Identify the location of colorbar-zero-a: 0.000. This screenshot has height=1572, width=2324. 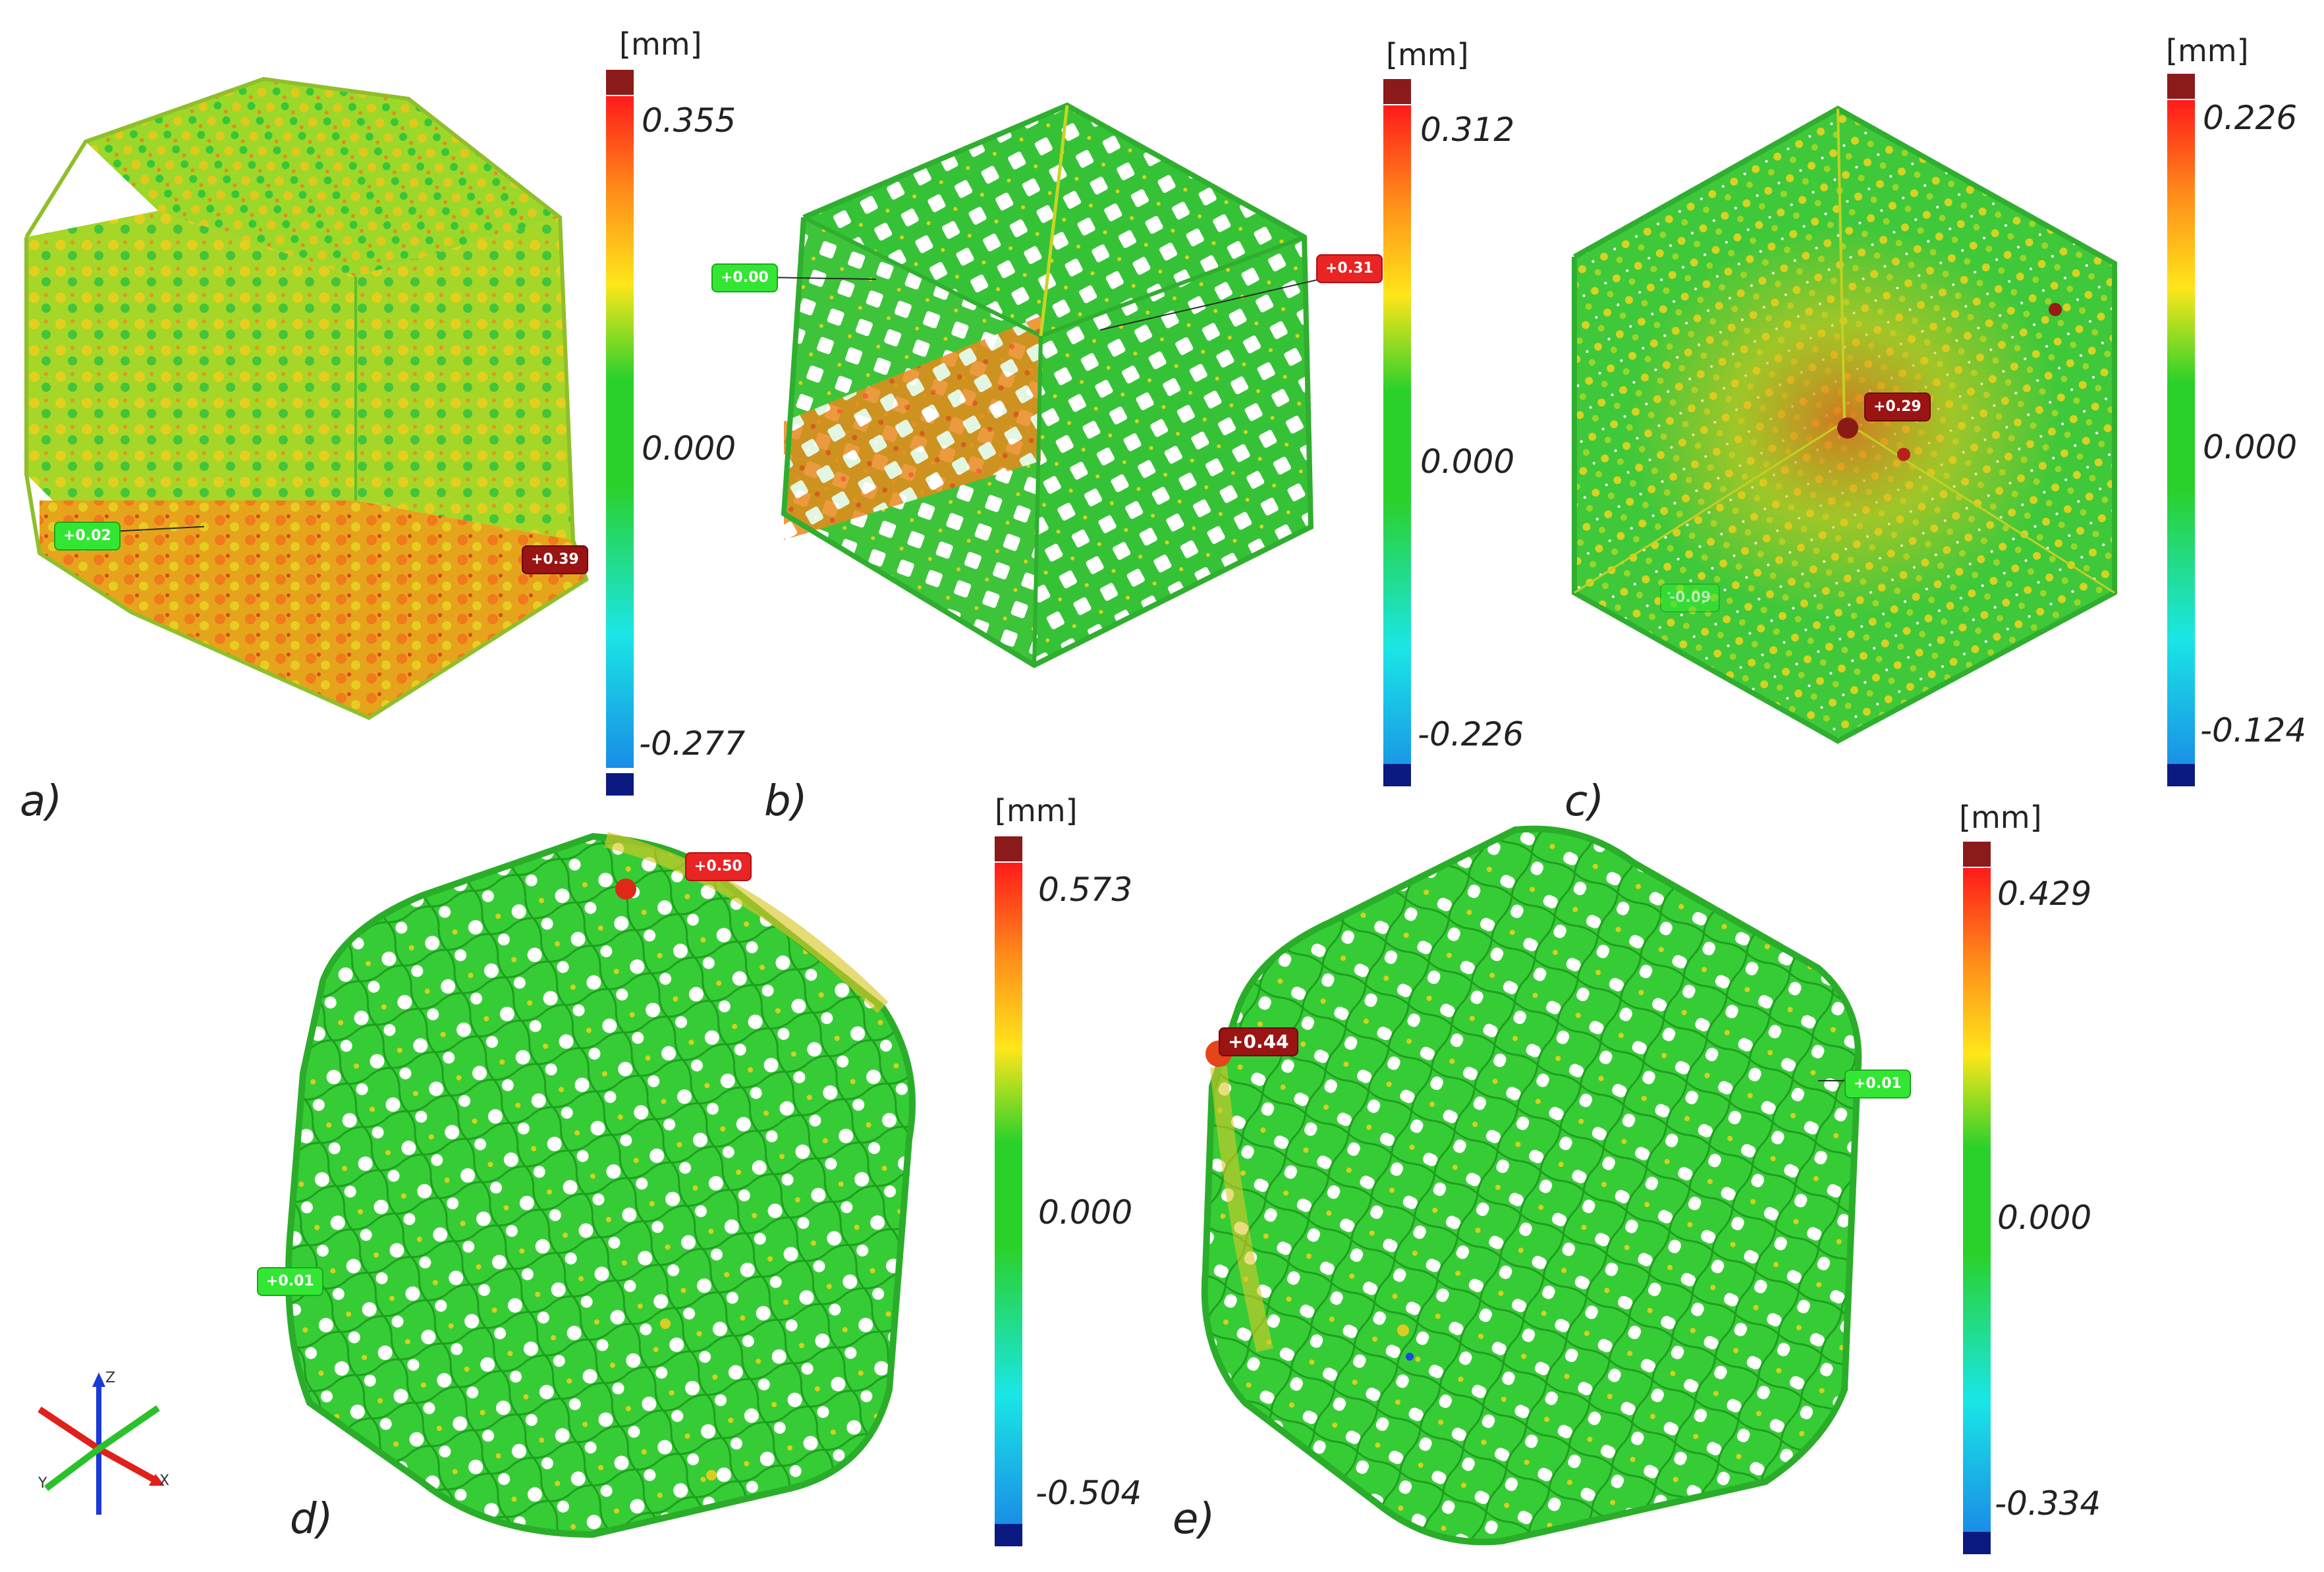
(689, 448).